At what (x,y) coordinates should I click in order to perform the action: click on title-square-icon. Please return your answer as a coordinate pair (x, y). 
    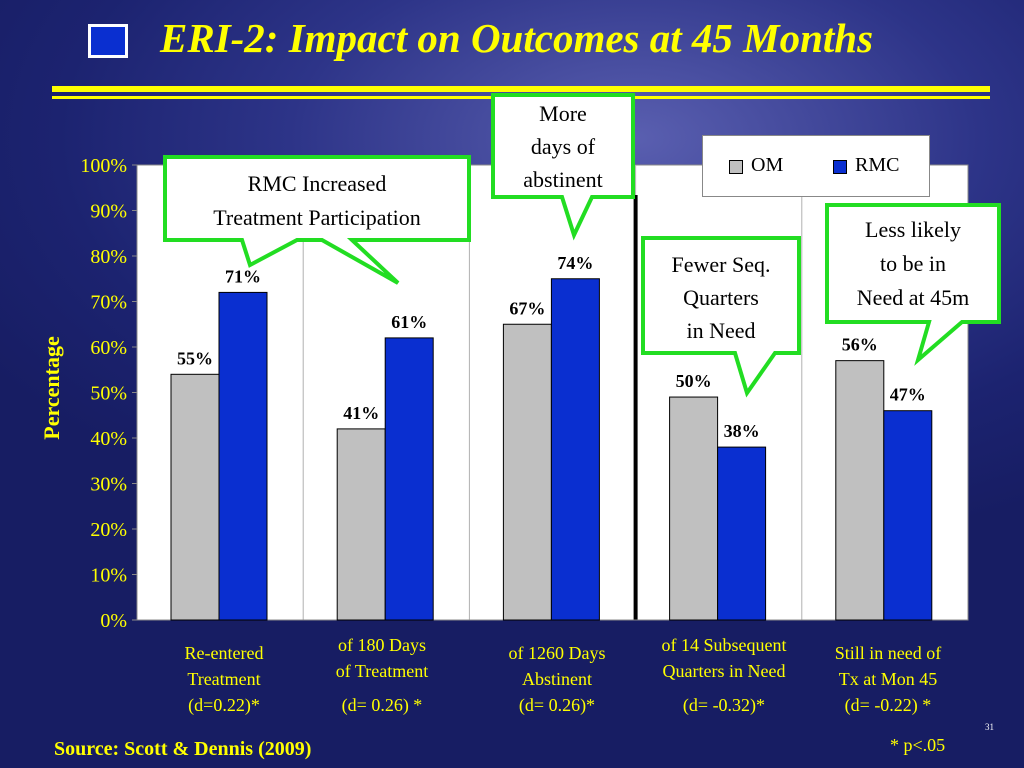
    Looking at the image, I should click on (108, 41).